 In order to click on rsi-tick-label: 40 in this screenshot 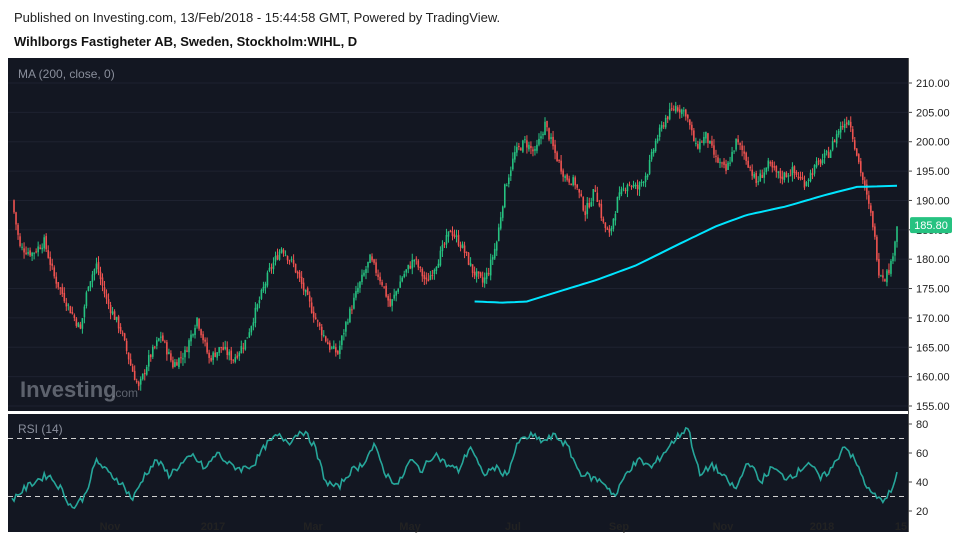, I will do `click(922, 483)`.